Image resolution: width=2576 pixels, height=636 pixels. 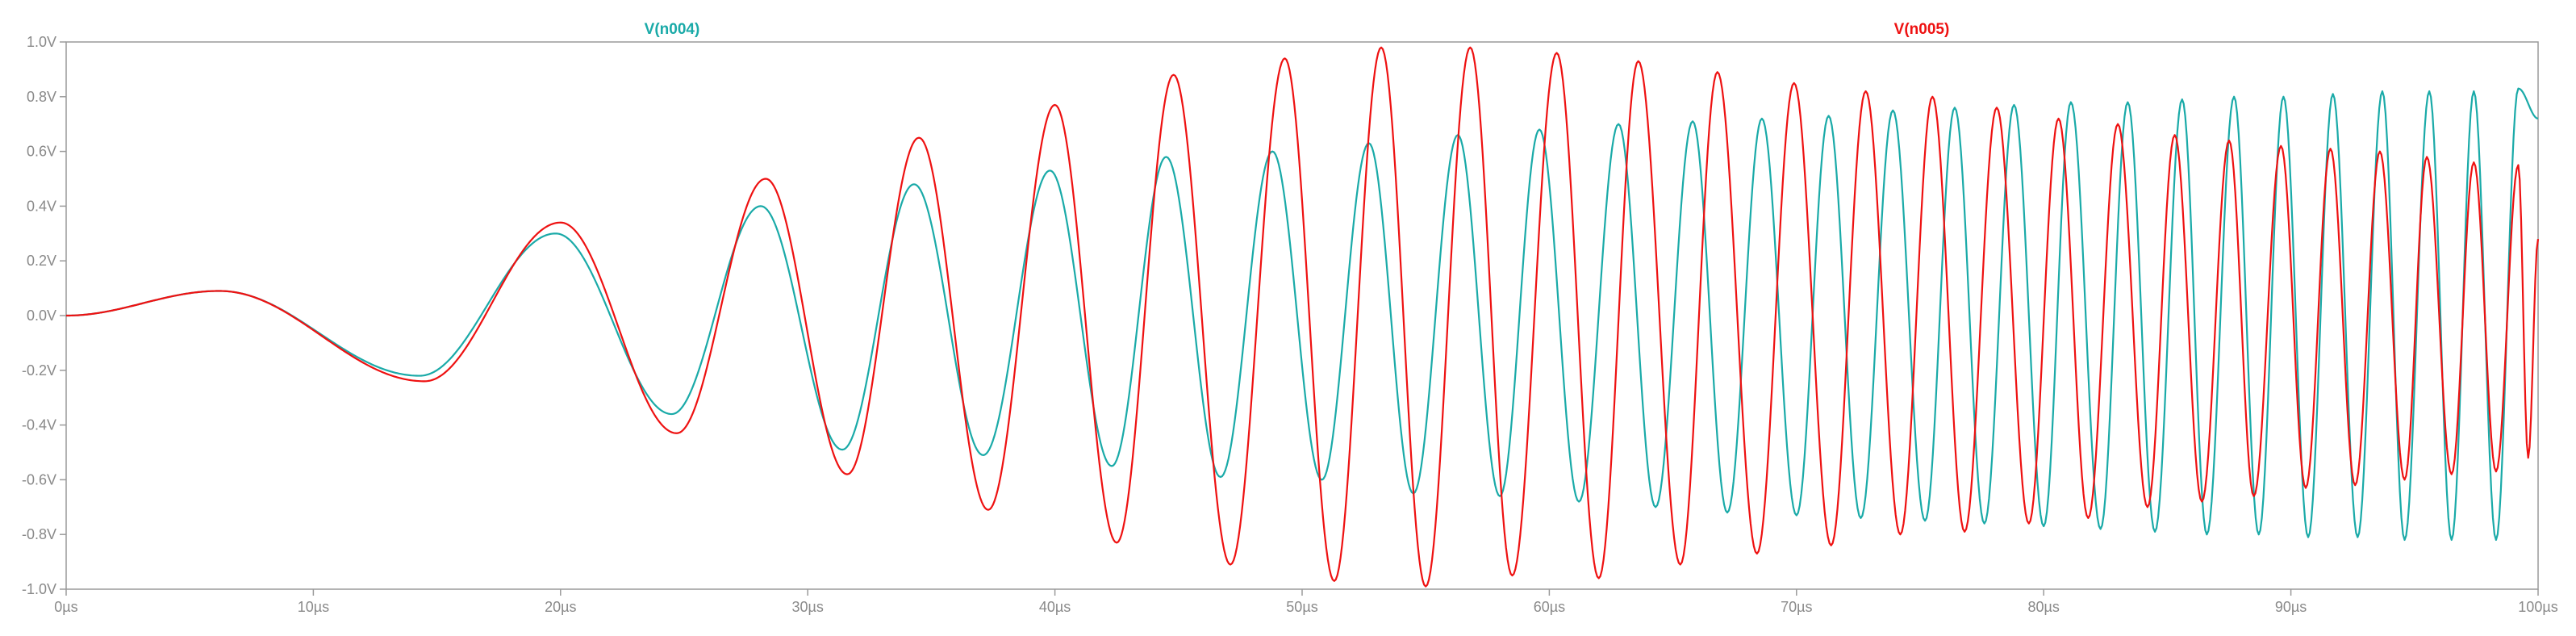 I want to click on y-tick-label: 0.8V, so click(x=41, y=97).